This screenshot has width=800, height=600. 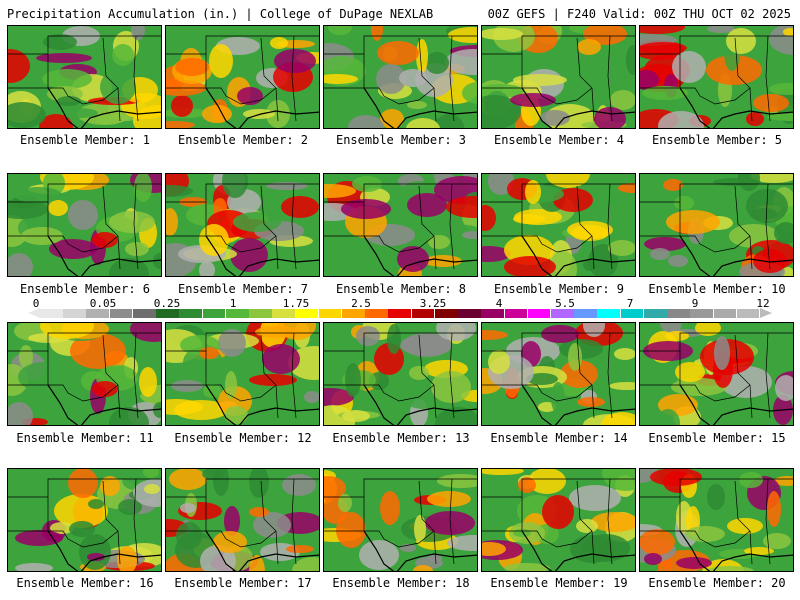 I want to click on ensemble-member-label: Ensemble Member: 1, so click(x=85, y=140).